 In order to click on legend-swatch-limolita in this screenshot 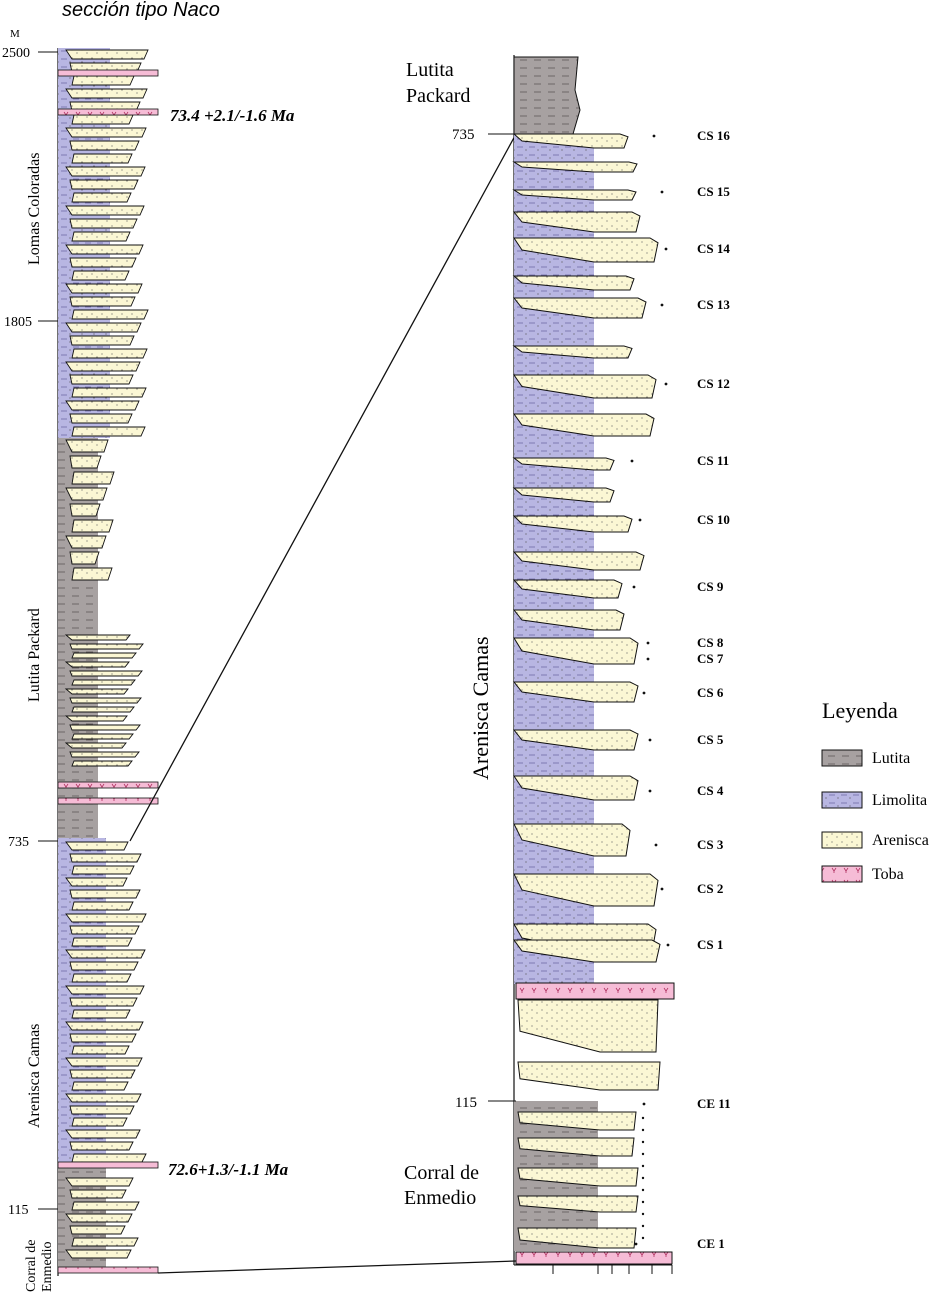, I will do `click(842, 800)`.